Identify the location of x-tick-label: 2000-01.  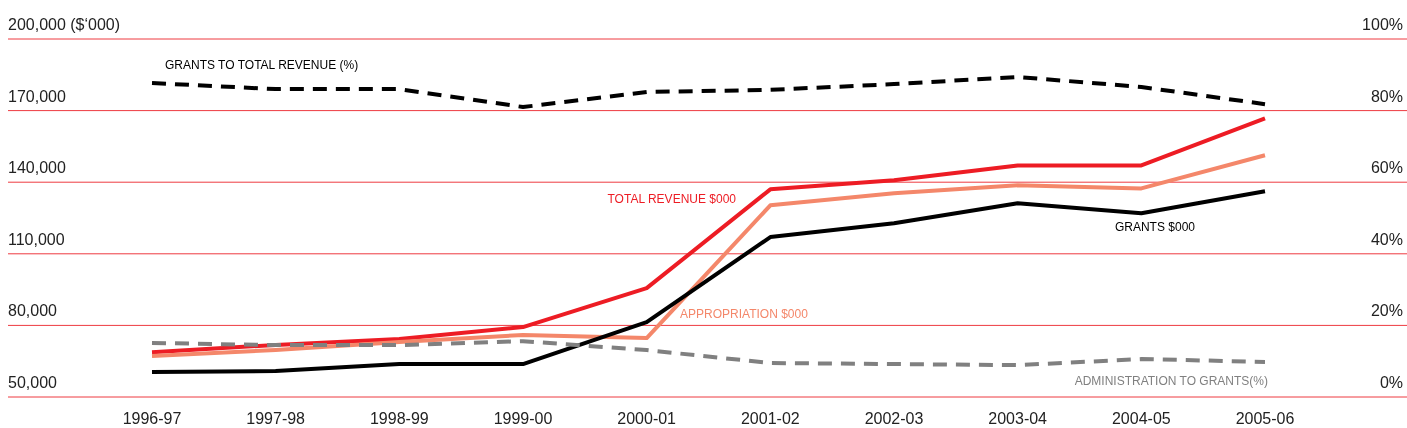
(647, 418).